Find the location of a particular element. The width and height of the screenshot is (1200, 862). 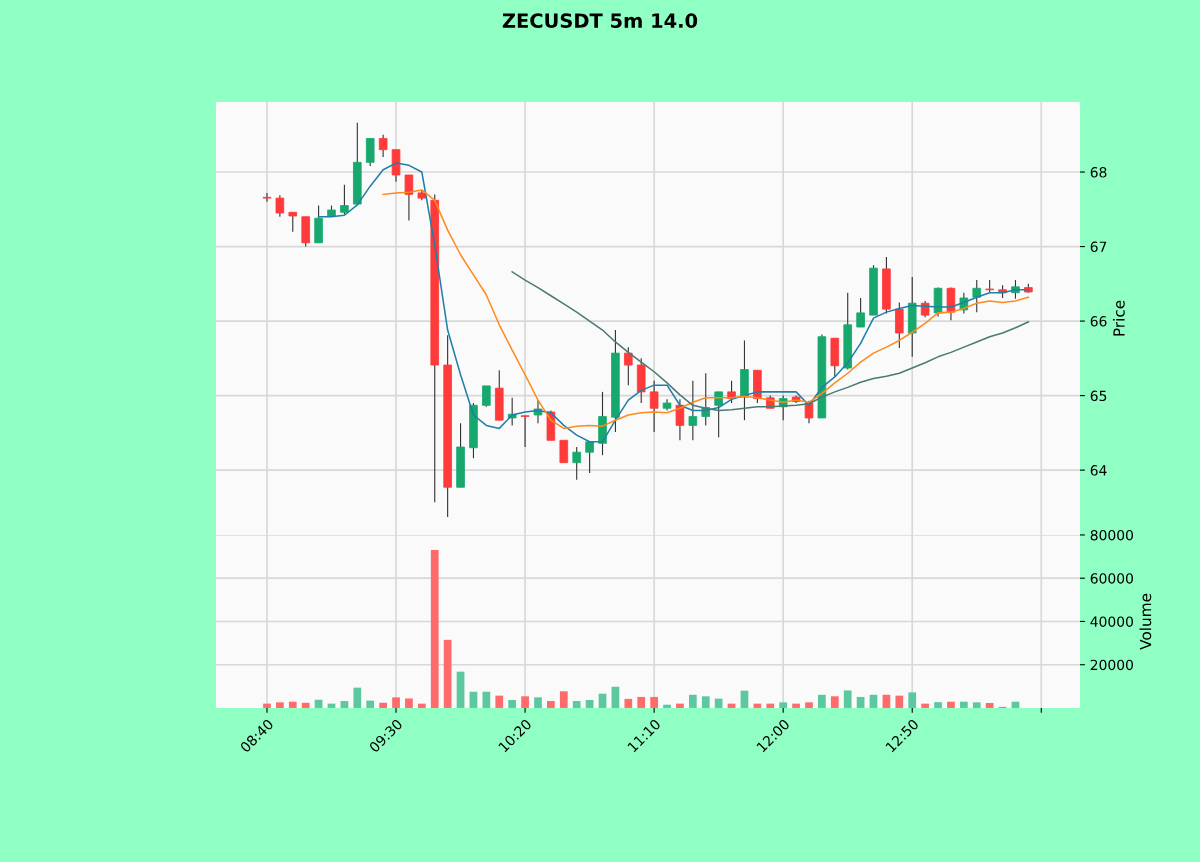

y-axis-title: Volume is located at coordinates (1145, 621).